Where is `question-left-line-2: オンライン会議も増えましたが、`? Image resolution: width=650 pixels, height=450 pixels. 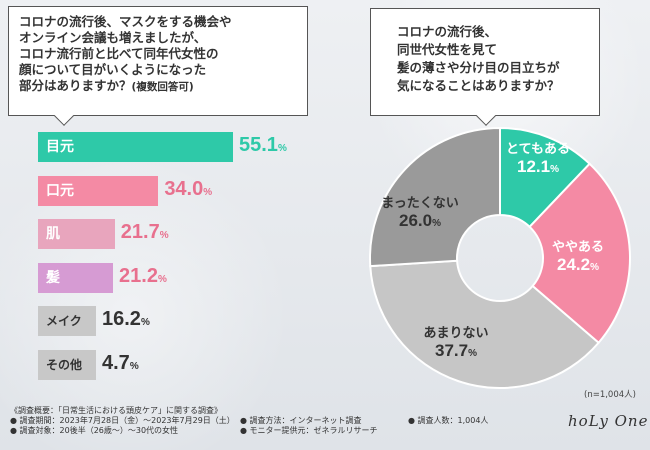 question-left-line-2: オンライン会議も増えましたが、 is located at coordinates (113, 37).